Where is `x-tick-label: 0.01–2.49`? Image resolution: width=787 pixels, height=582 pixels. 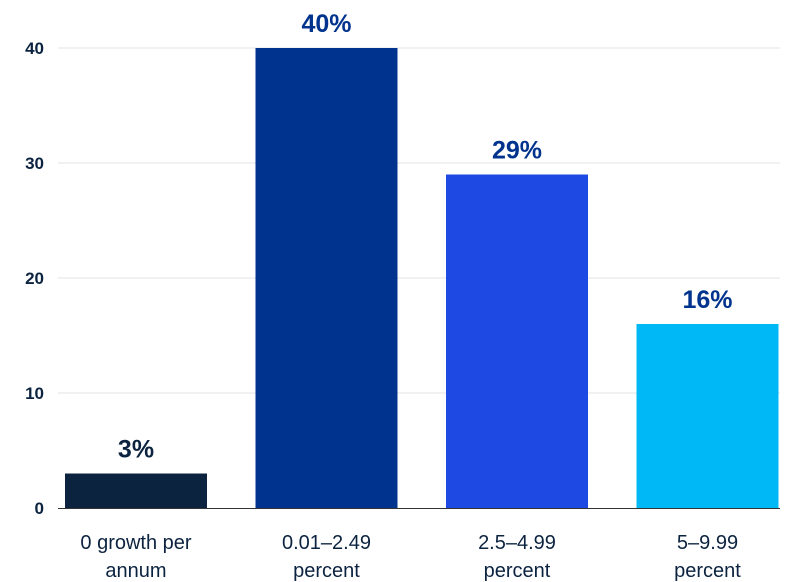 x-tick-label: 0.01–2.49 is located at coordinates (326, 543).